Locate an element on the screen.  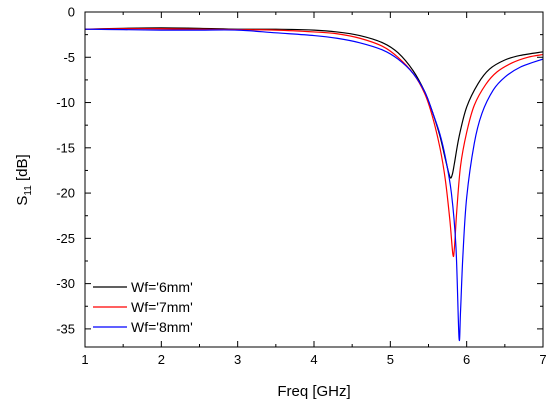
legend-label-wf-6mm: Wf='6mm' is located at coordinates (162, 287).